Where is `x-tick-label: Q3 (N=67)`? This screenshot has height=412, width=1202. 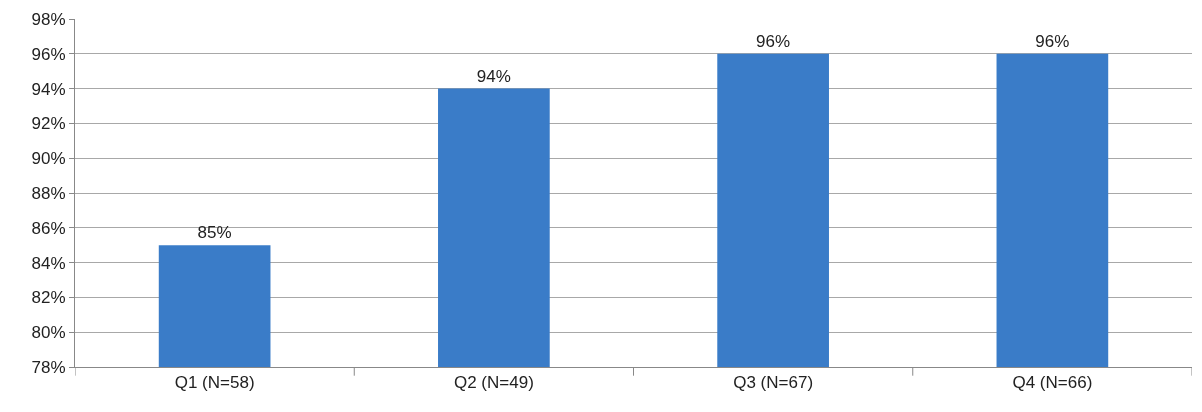 x-tick-label: Q3 (N=67) is located at coordinates (773, 383).